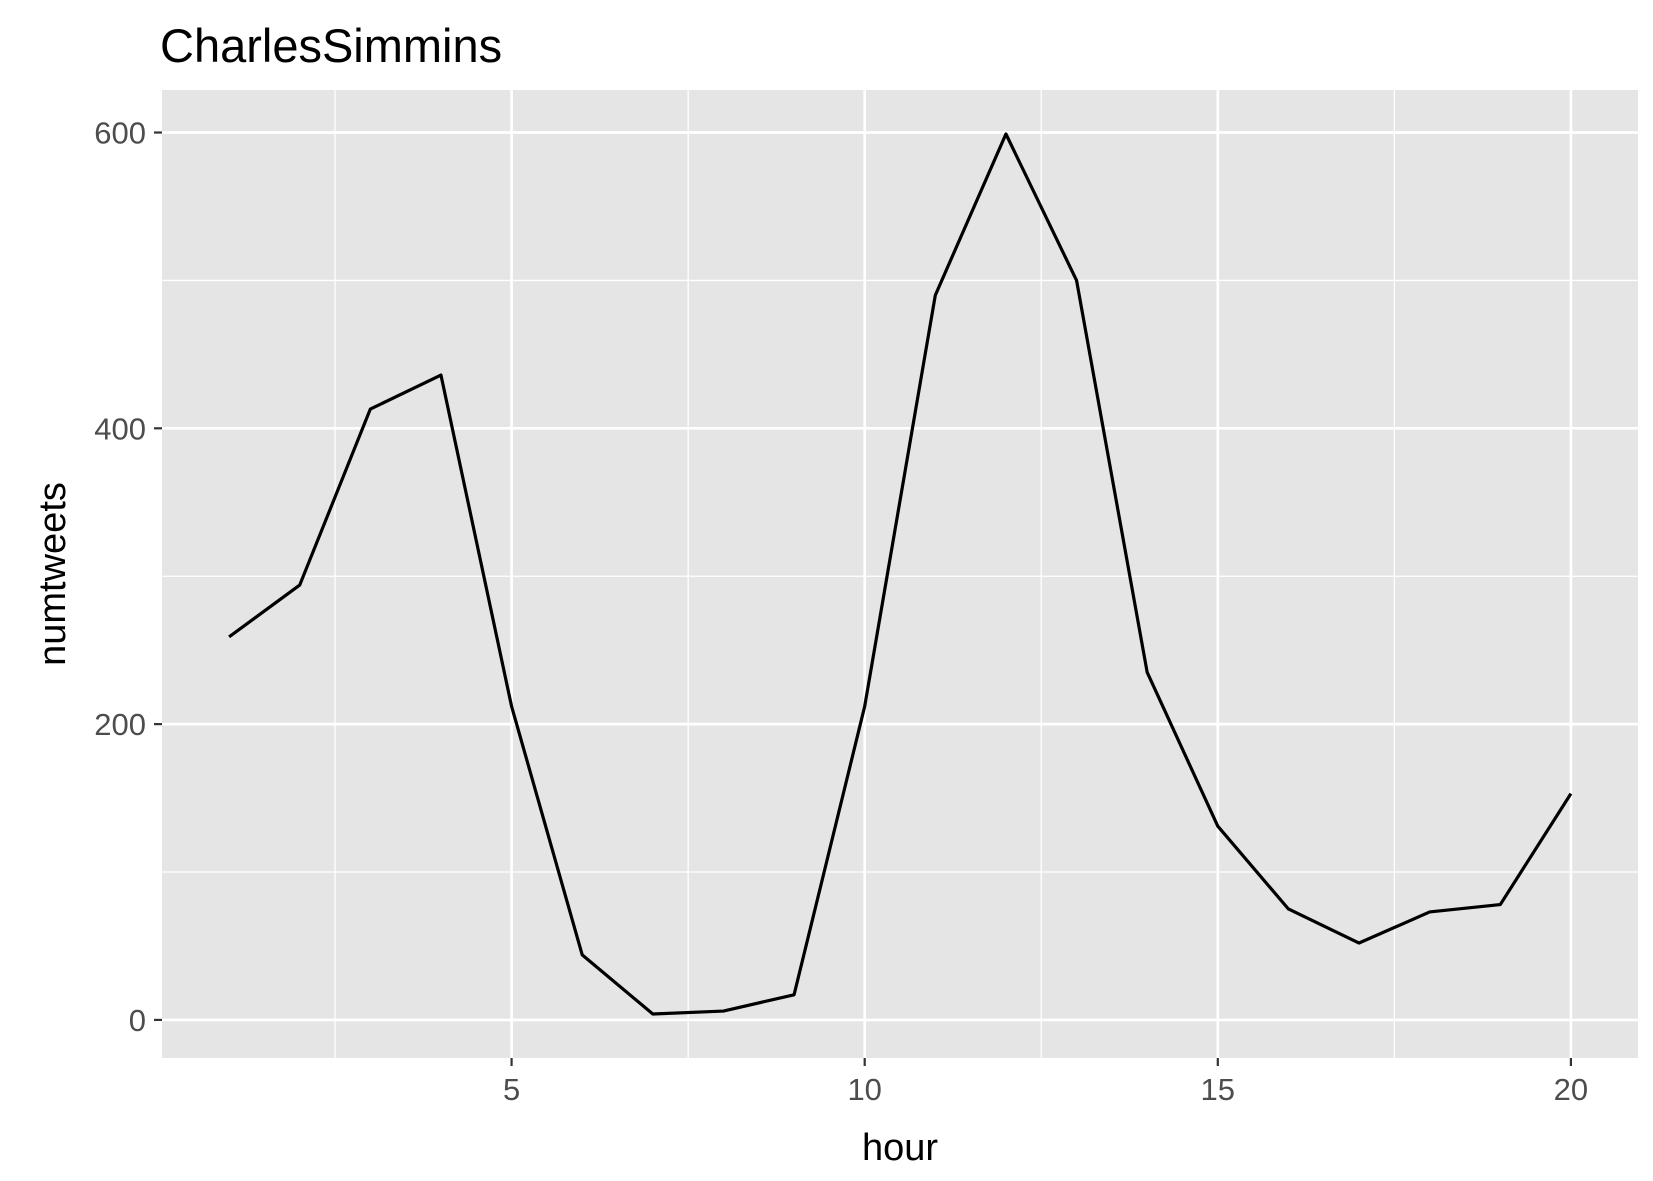 Image resolution: width=1653 pixels, height=1181 pixels. Describe the element at coordinates (128, 577) in the screenshot. I see `y-axis: 0 200 400 600` at that location.